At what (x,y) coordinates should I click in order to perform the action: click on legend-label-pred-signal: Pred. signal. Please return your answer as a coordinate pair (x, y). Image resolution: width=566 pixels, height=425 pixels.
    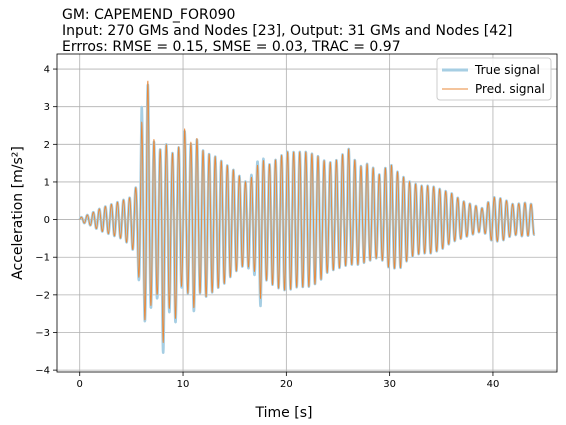
    Looking at the image, I should click on (510, 89).